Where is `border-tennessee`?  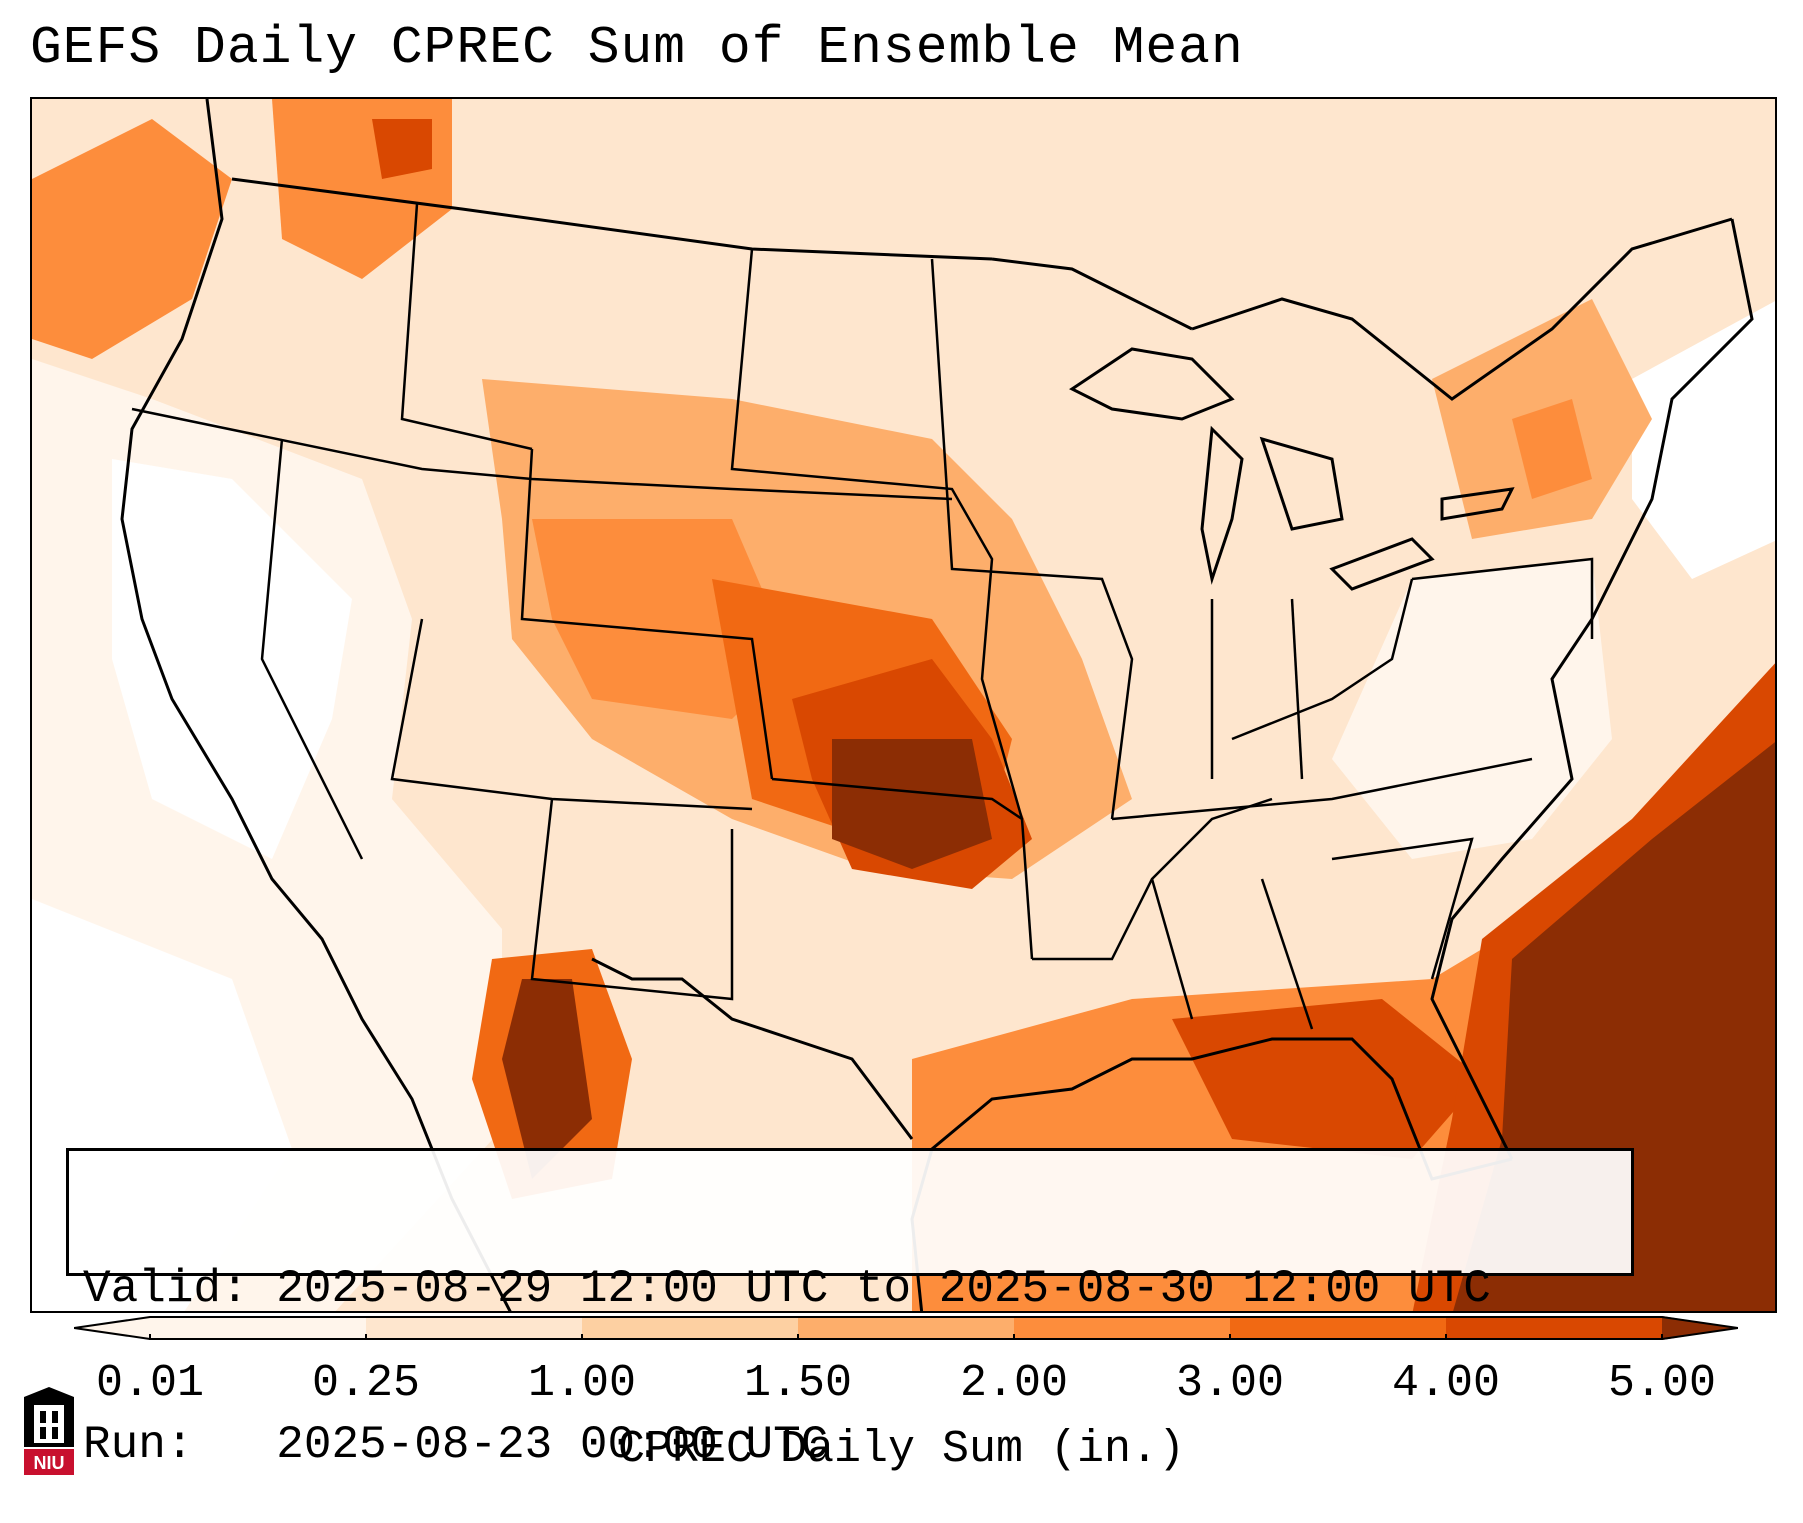 border-tennessee is located at coordinates (1322, 789).